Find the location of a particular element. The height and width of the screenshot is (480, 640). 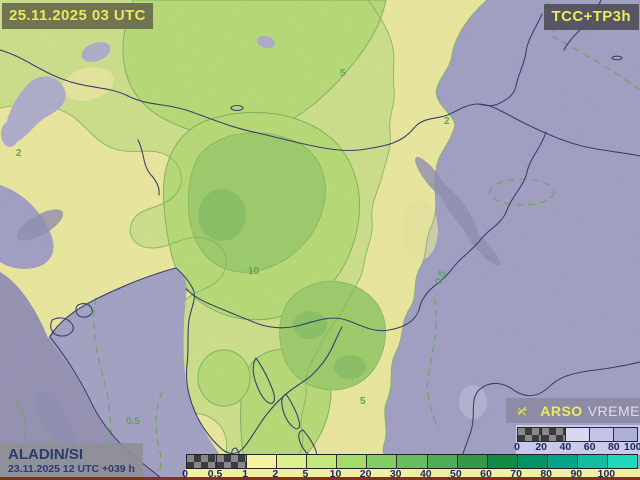

contour-value-label: 0.5 is located at coordinates (133, 421).